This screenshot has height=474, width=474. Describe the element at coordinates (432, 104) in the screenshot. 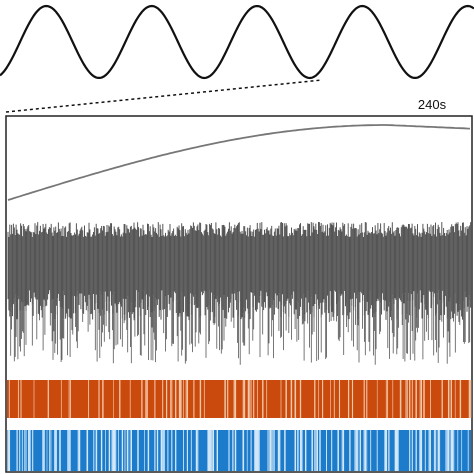

I see `time-label: 240s` at that location.